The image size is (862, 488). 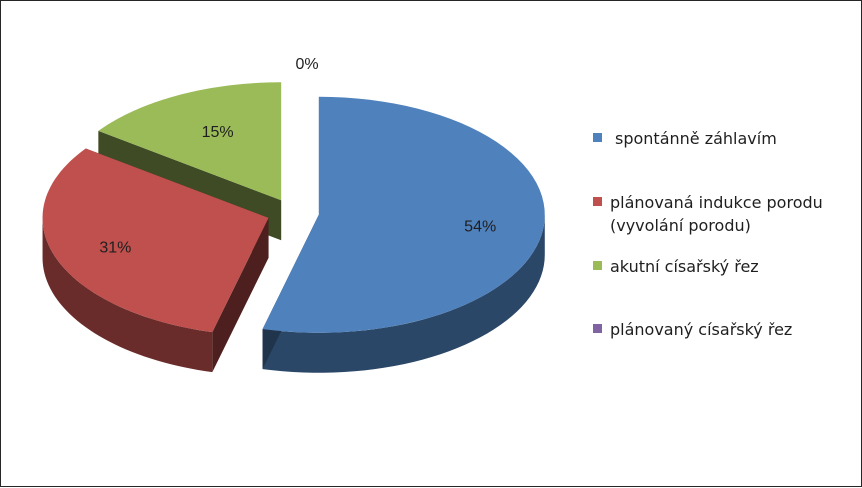 I want to click on pie-slice-cut, so click(x=240, y=295).